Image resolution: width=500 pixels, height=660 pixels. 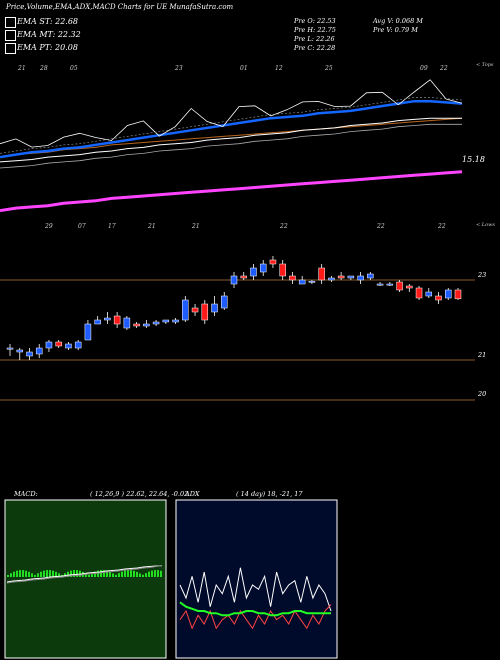 What do you see at coordinates (443, 68) in the screenshot?
I see `top-date-tick: 22` at bounding box center [443, 68].